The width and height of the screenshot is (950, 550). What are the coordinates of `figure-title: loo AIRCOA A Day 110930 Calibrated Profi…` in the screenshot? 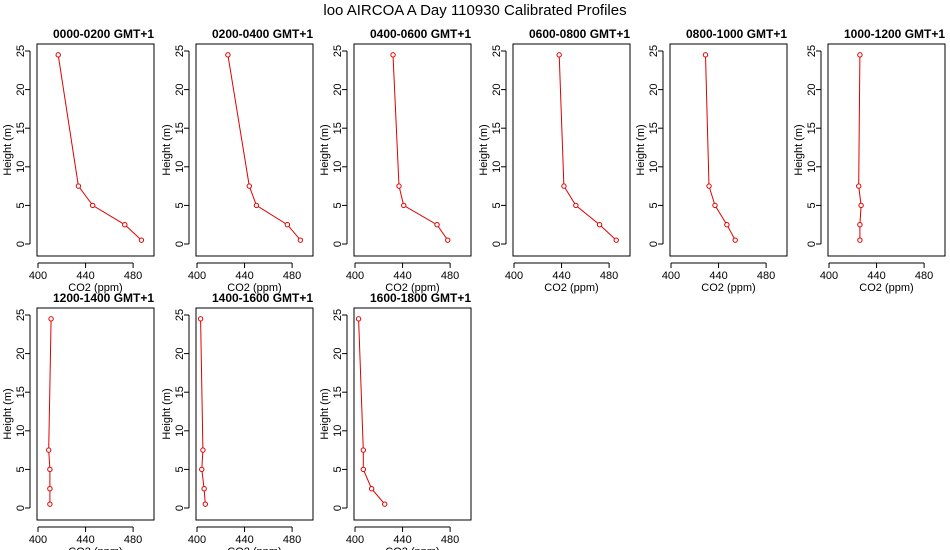 It's located at (475, 10).